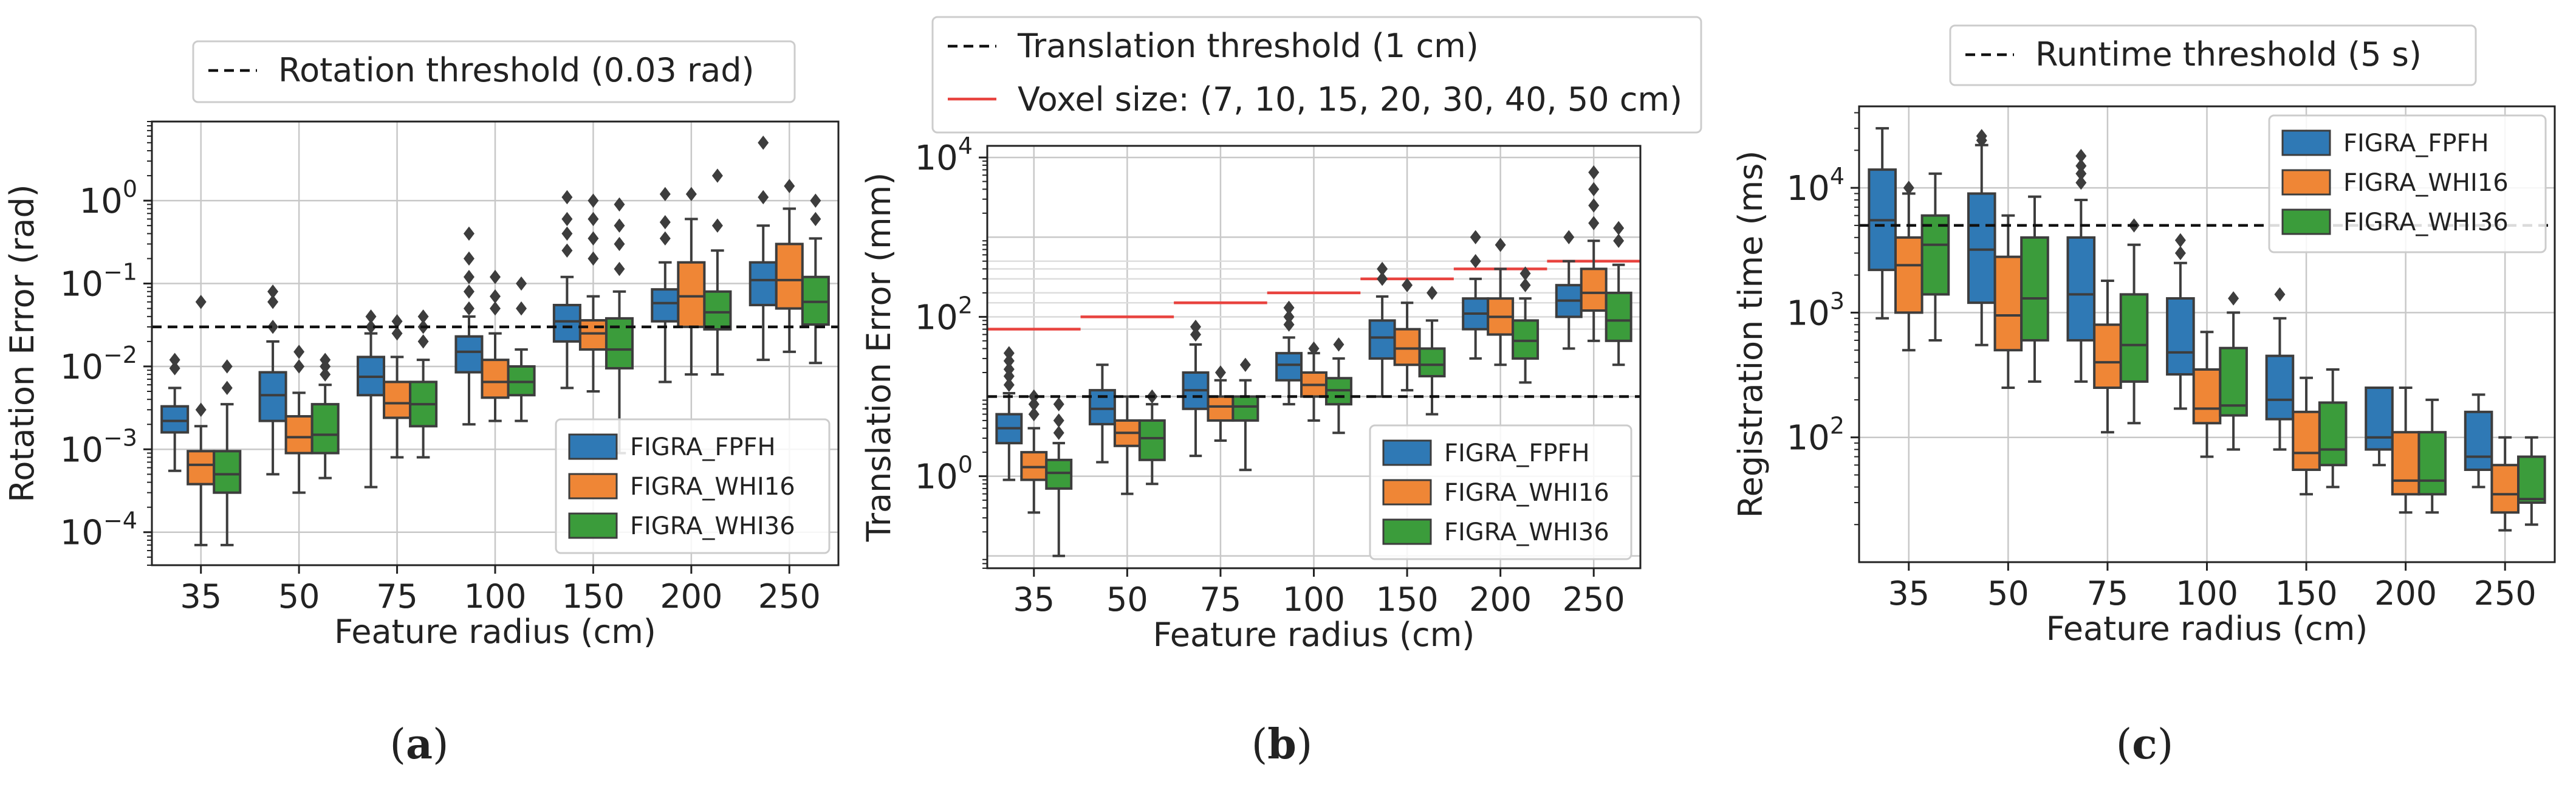  What do you see at coordinates (494, 71) in the screenshot?
I see `threshold-legend: Rotation threshold (0.03 rad)` at bounding box center [494, 71].